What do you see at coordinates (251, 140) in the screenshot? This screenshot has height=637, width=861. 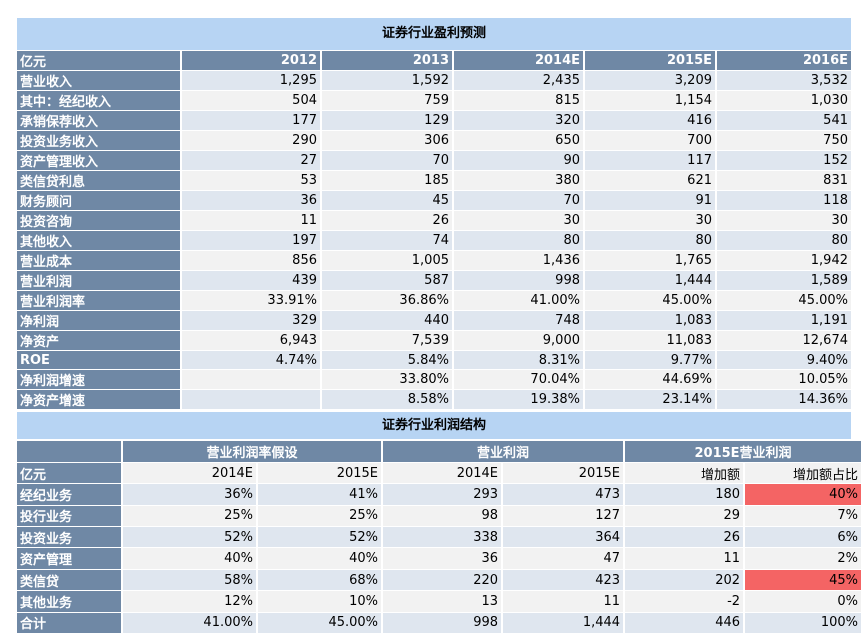 I see `table-cell: 290` at bounding box center [251, 140].